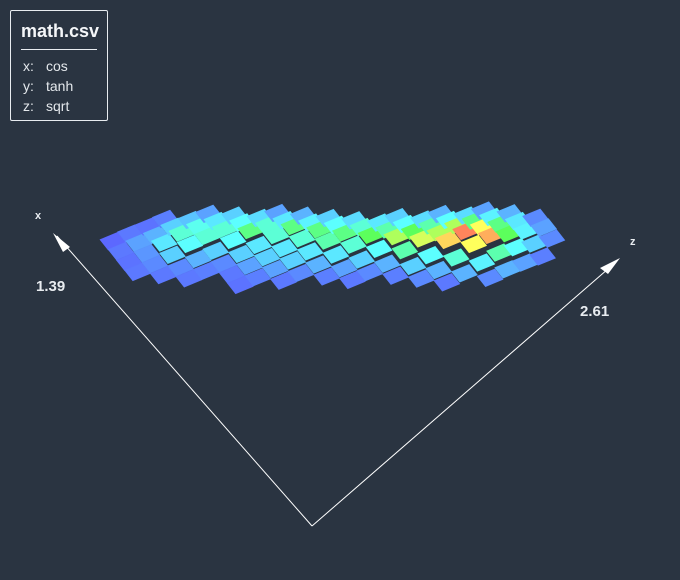 This screenshot has height=580, width=680. I want to click on info-key-z: z:, so click(28, 106).